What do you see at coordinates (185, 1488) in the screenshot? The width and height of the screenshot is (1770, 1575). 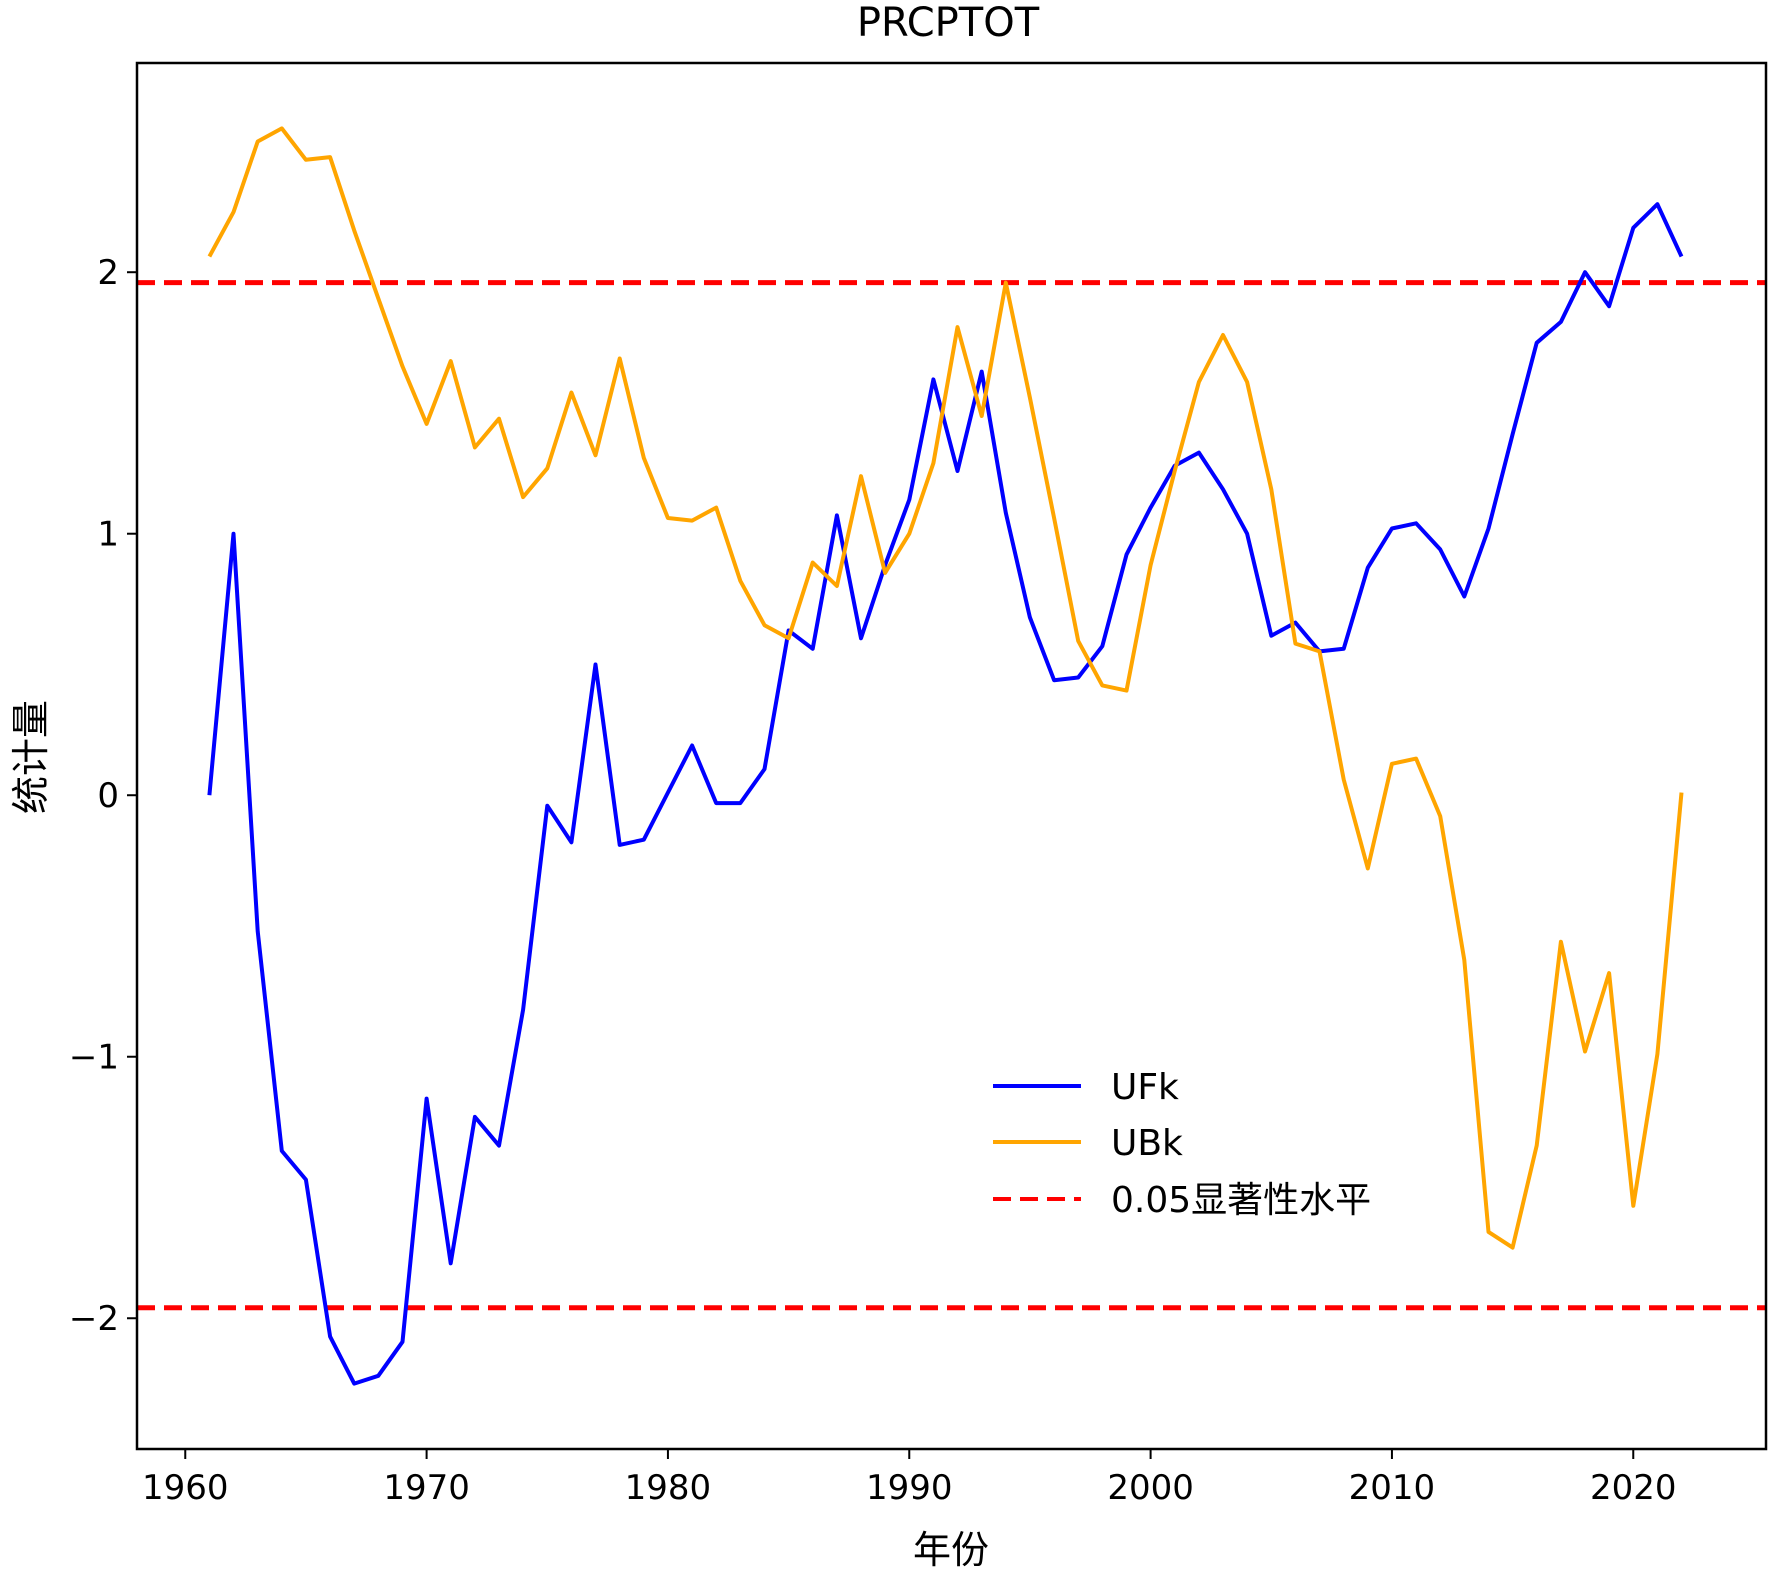 I see `x-tick-label: 1960` at bounding box center [185, 1488].